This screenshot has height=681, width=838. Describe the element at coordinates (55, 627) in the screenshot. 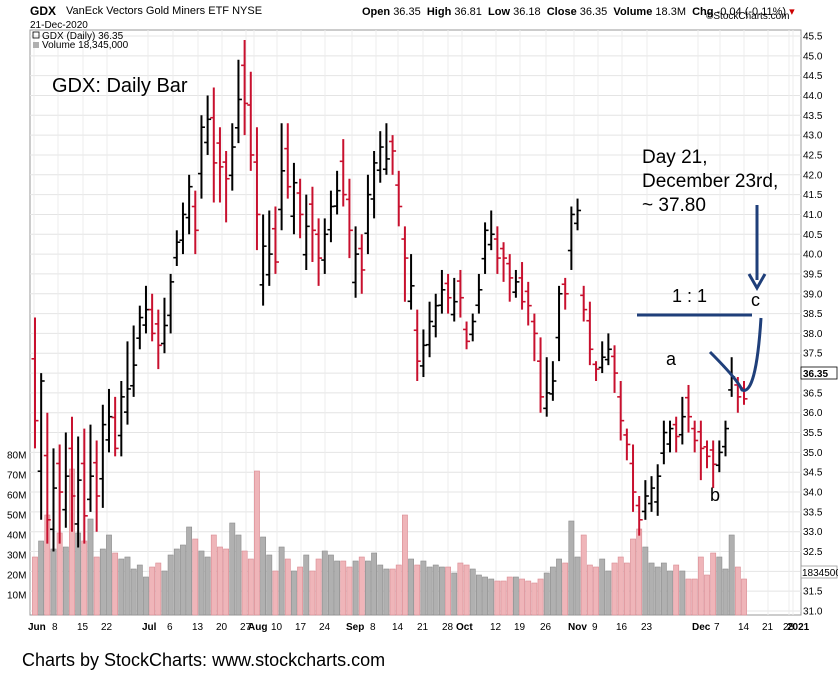

I see `date-tick-label: 8` at that location.